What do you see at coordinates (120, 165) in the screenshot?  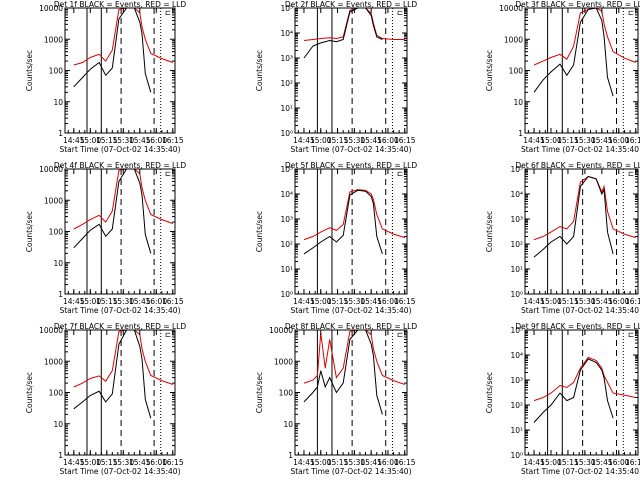 I see `chart-title: Det 4f BLACK = Events, RED = LLD` at bounding box center [120, 165].